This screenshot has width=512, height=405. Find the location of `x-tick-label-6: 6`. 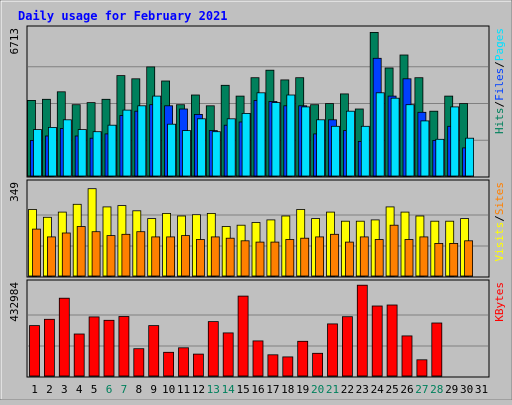

x-tick-label-6: 6 is located at coordinates (109, 389).